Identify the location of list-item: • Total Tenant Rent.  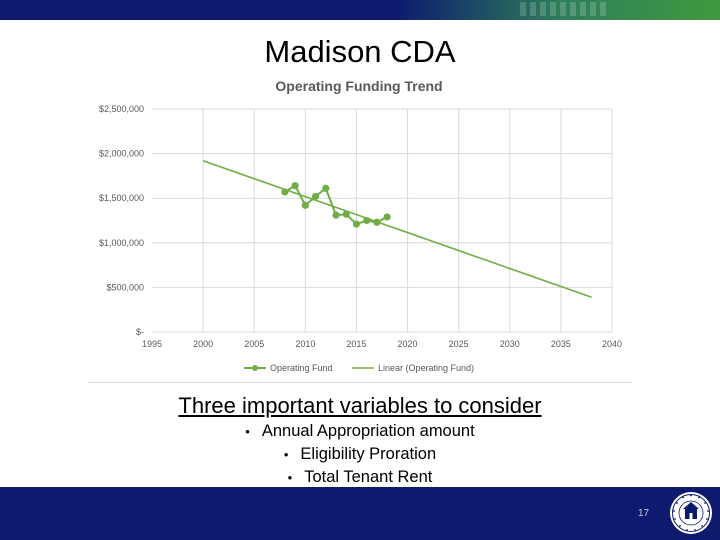
(360, 477).